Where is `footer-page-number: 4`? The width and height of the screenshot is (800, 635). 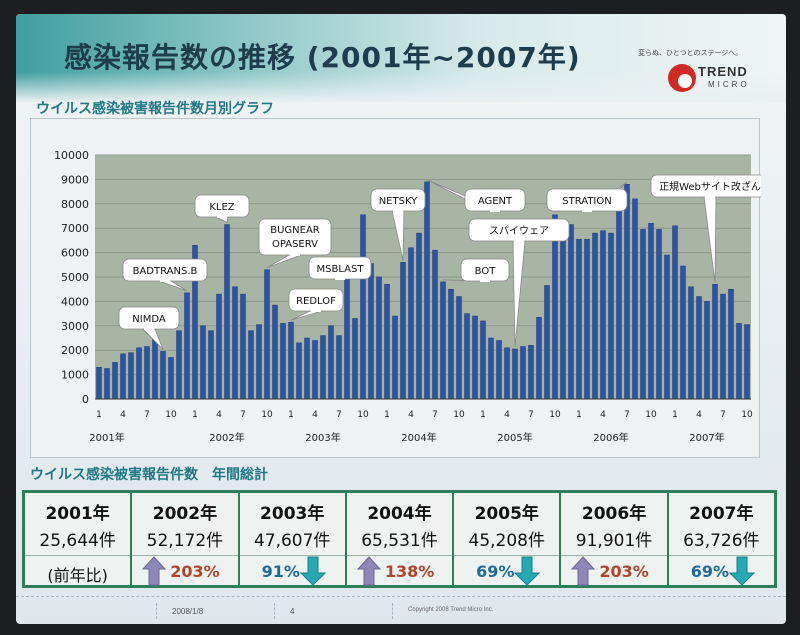 footer-page-number: 4 is located at coordinates (292, 611).